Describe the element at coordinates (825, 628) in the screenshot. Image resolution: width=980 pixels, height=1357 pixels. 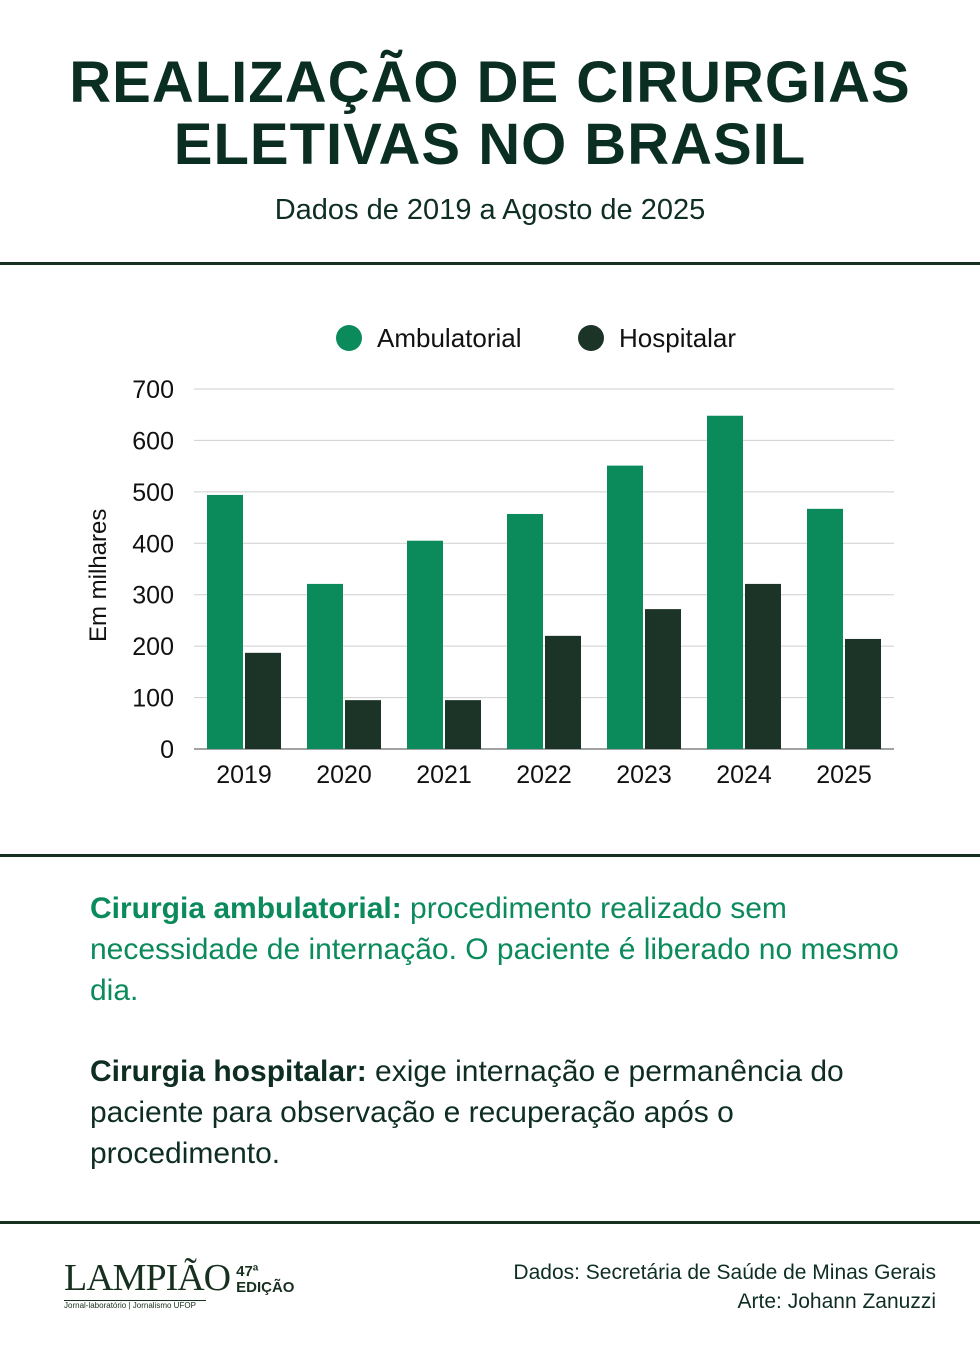
I see `bar-ambulatorial-2025` at that location.